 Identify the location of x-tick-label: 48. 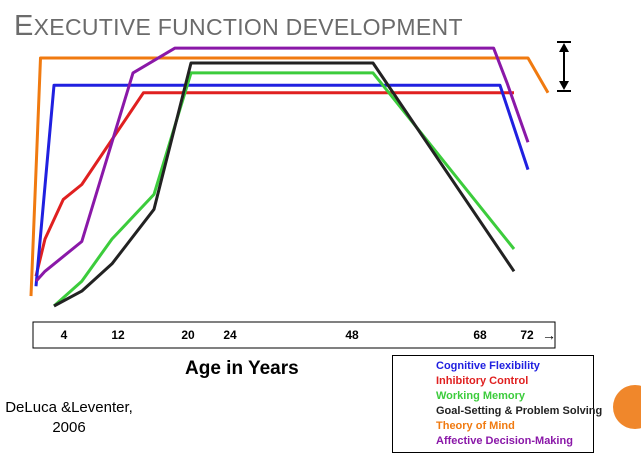
(352, 335).